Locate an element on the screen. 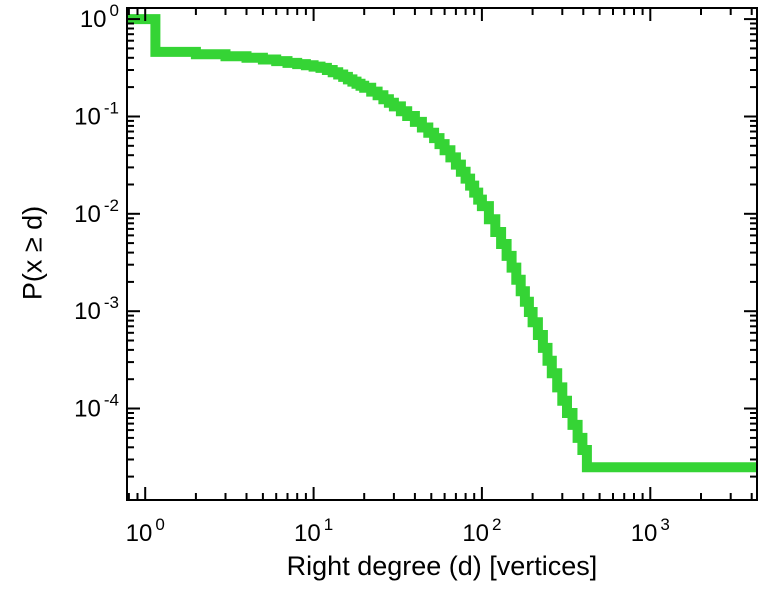  tick-label: 10 1 is located at coordinates (313, 531).